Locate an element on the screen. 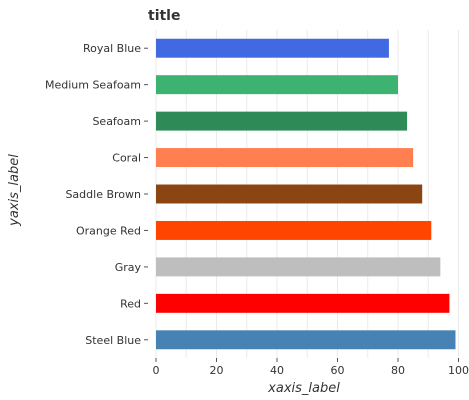 This screenshot has height=400, width=469. y-tick-label: Orange Red is located at coordinates (108, 230).